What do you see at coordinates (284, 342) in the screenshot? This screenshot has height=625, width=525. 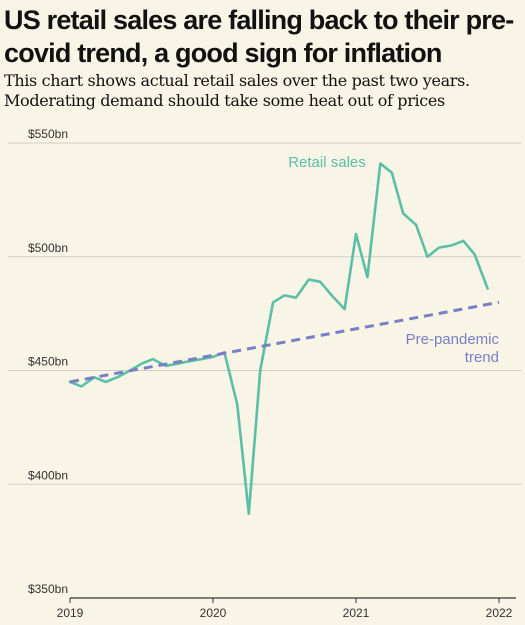 I see `pre-pandemic-trend-line` at bounding box center [284, 342].